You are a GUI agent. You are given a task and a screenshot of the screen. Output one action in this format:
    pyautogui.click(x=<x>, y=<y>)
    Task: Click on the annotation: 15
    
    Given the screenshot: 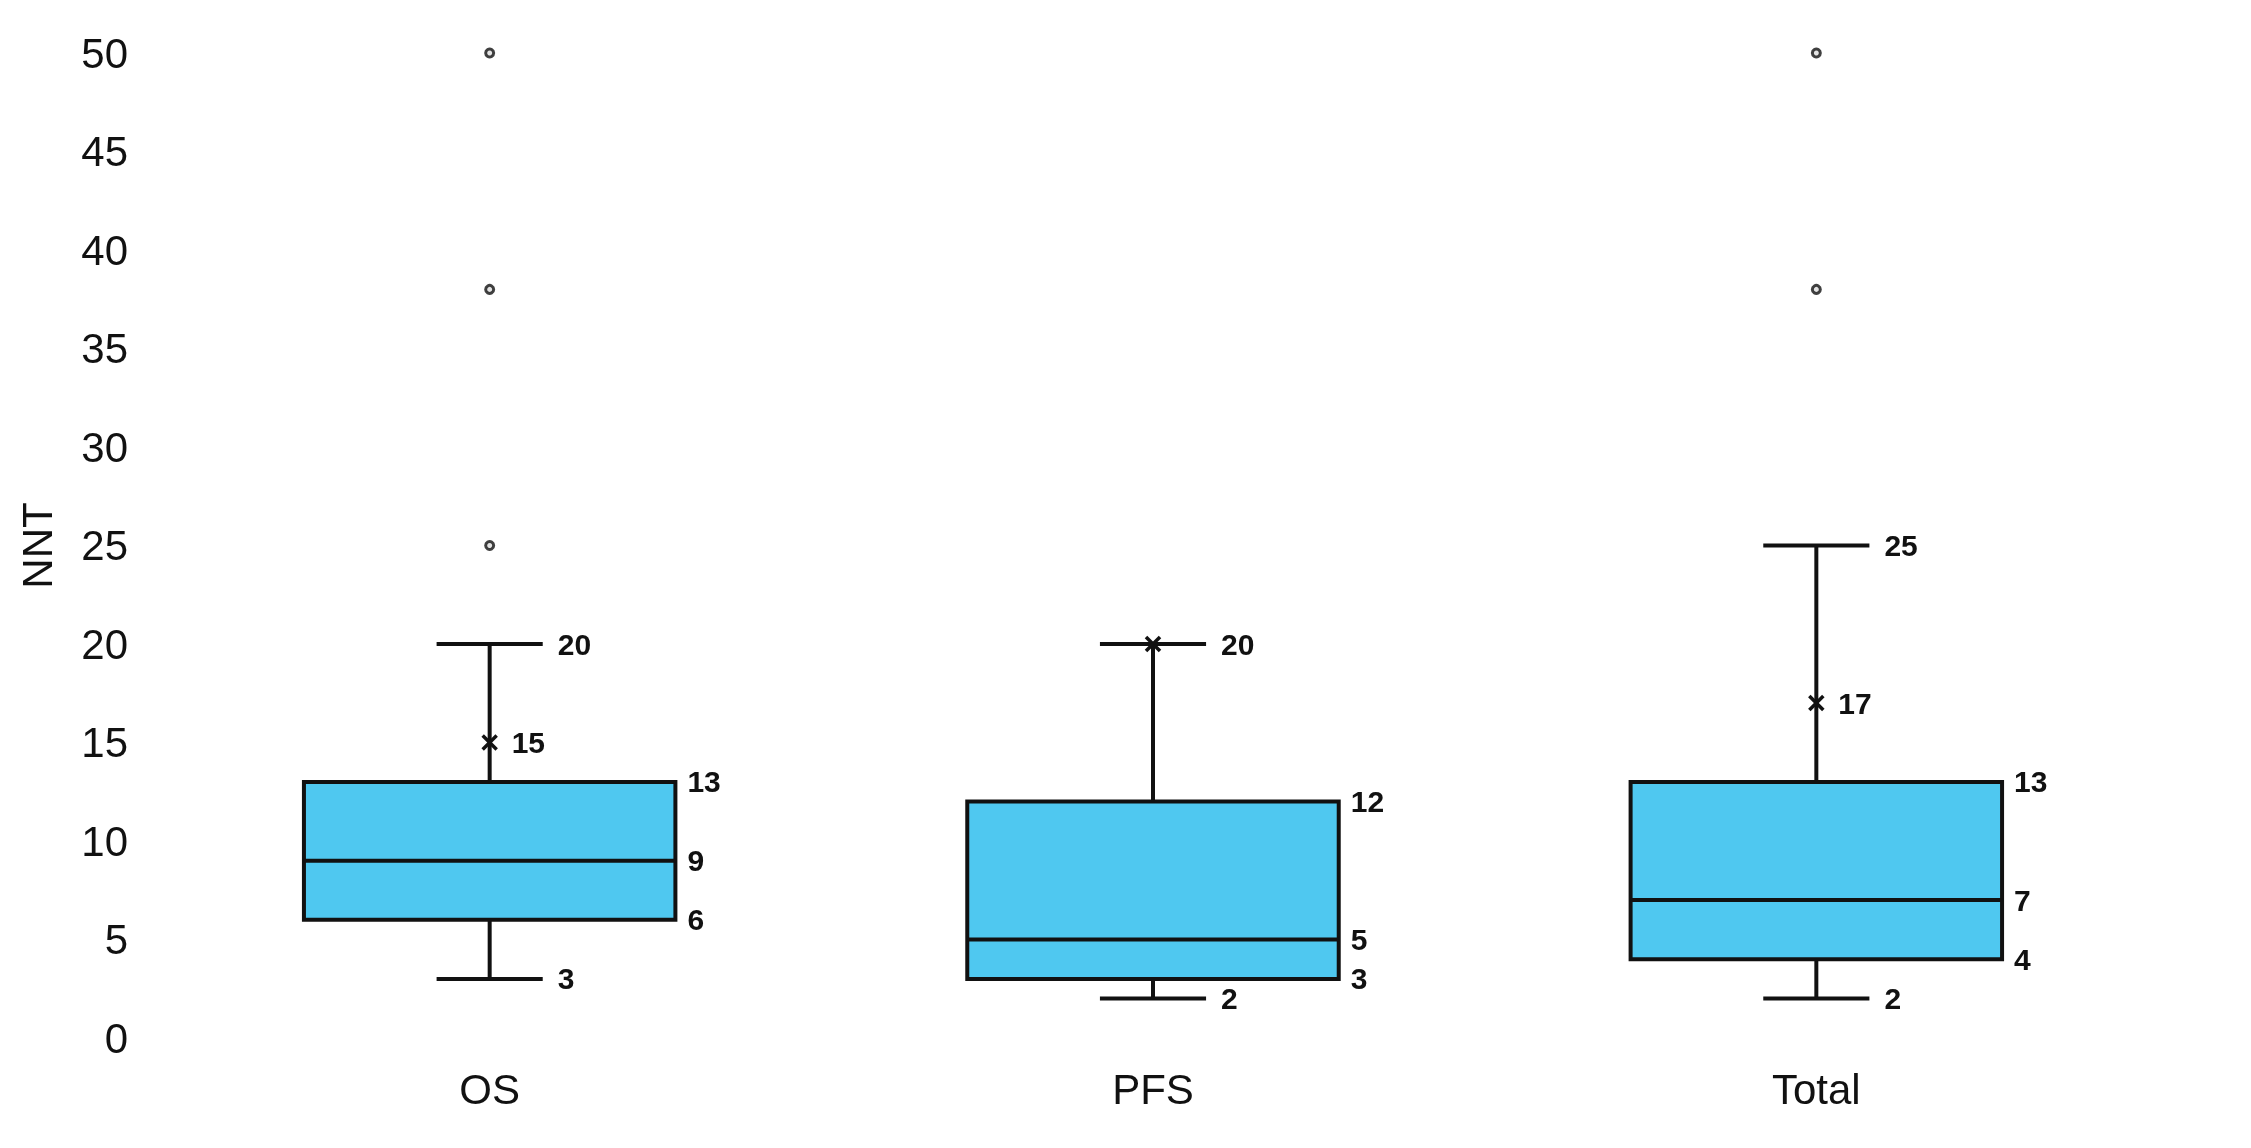 What is the action you would take?
    pyautogui.click(x=528, y=742)
    